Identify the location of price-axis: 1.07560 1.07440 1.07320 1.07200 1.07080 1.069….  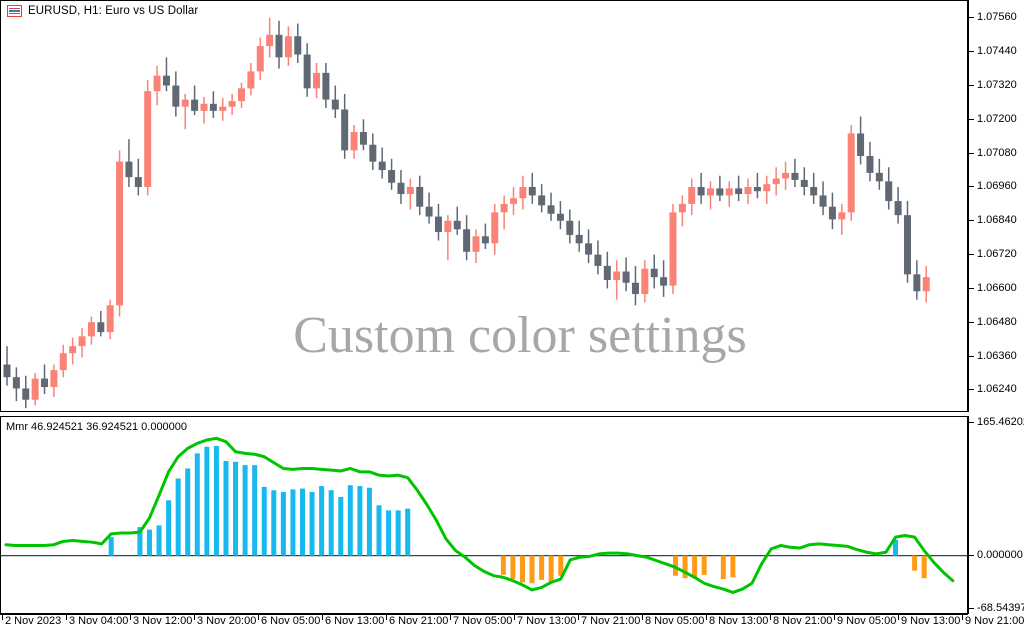
(996, 206).